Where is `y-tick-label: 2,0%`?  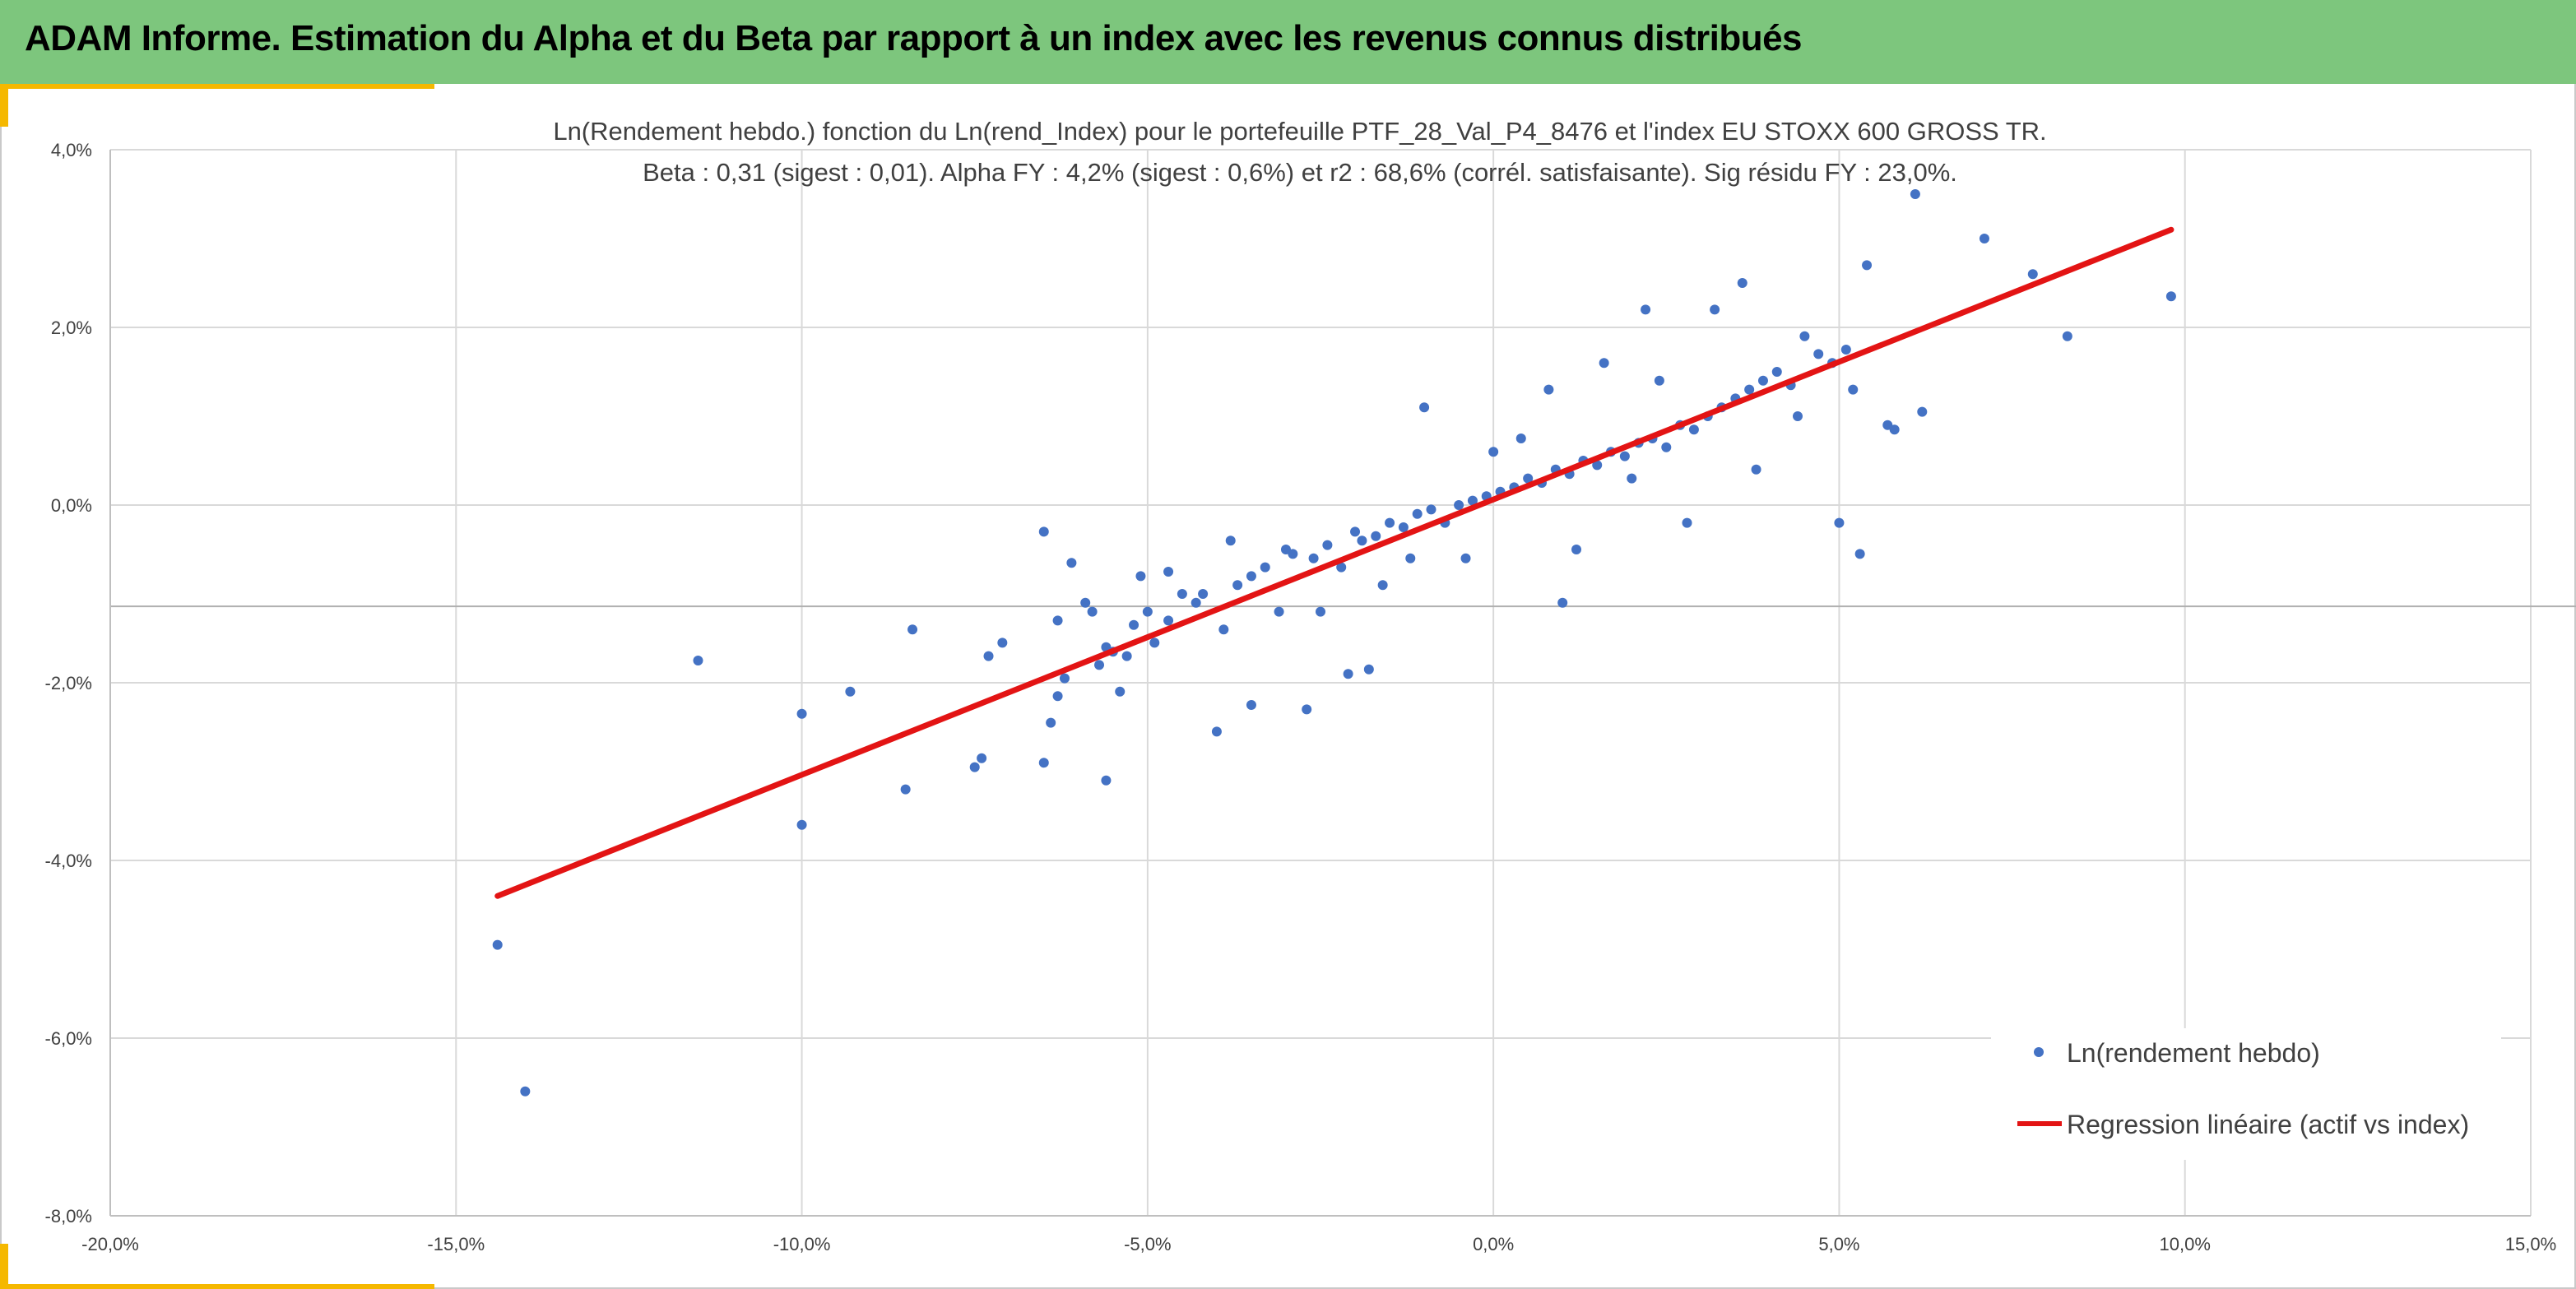
y-tick-label: 2,0% is located at coordinates (71, 328).